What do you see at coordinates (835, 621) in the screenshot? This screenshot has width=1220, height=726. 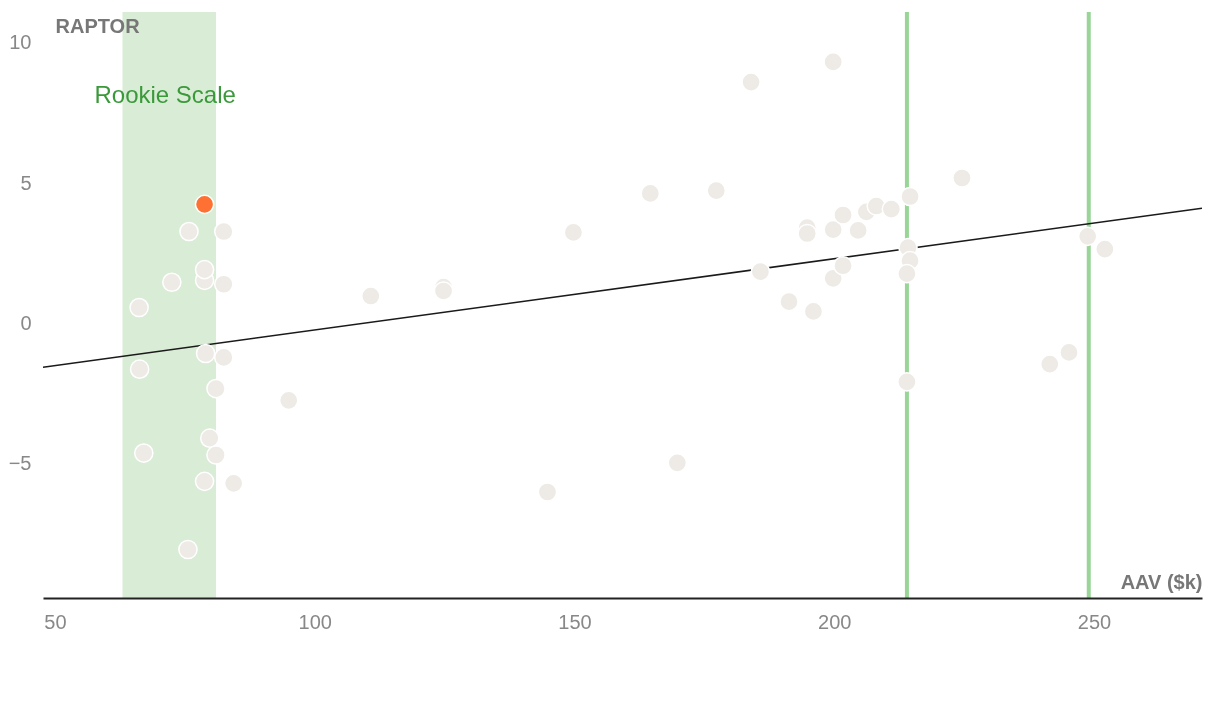 I see `x-tick-label: 200` at bounding box center [835, 621].